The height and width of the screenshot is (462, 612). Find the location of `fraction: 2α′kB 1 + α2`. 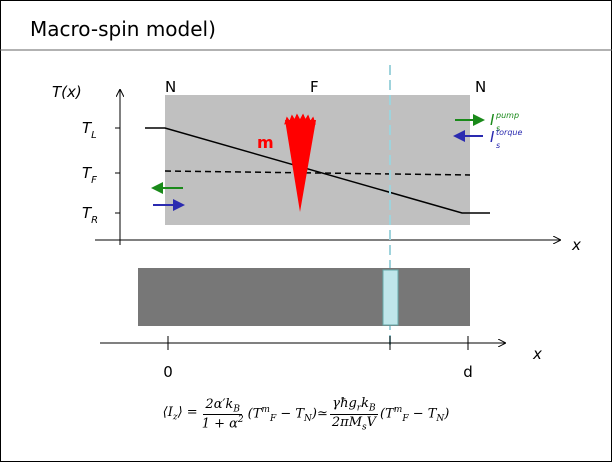

fraction: 2α′kB 1 + α2 is located at coordinates (223, 414).